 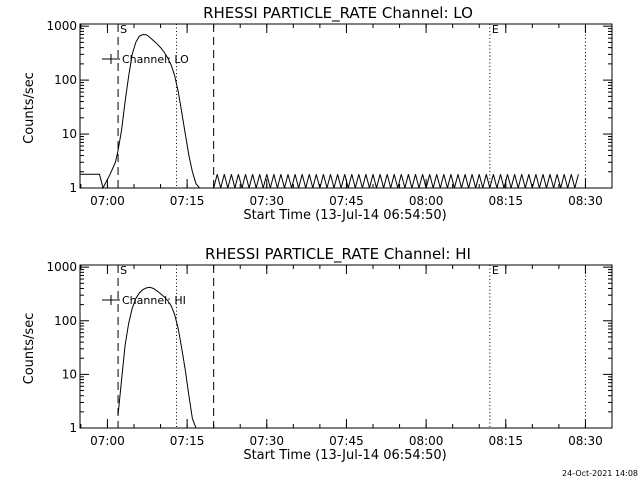 What do you see at coordinates (154, 300) in the screenshot?
I see `legend-label: Channel: HI` at bounding box center [154, 300].